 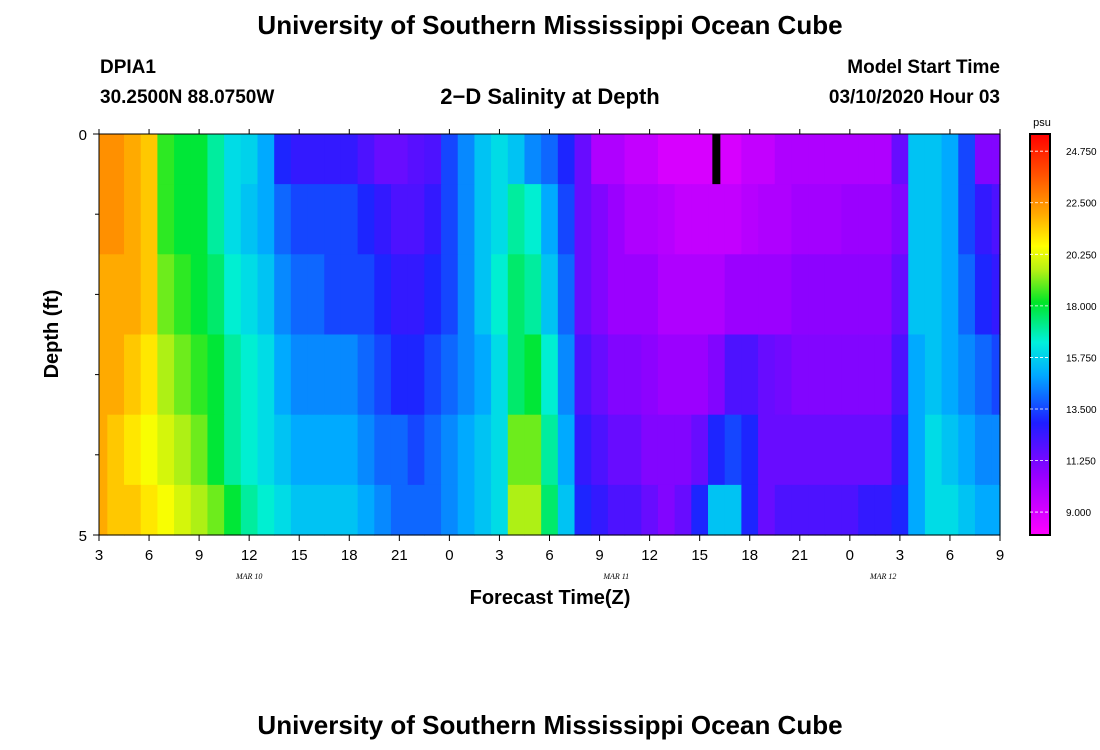 What do you see at coordinates (550, 96) in the screenshot?
I see `chart-subtitle: 2−D Salinity at Depth` at bounding box center [550, 96].